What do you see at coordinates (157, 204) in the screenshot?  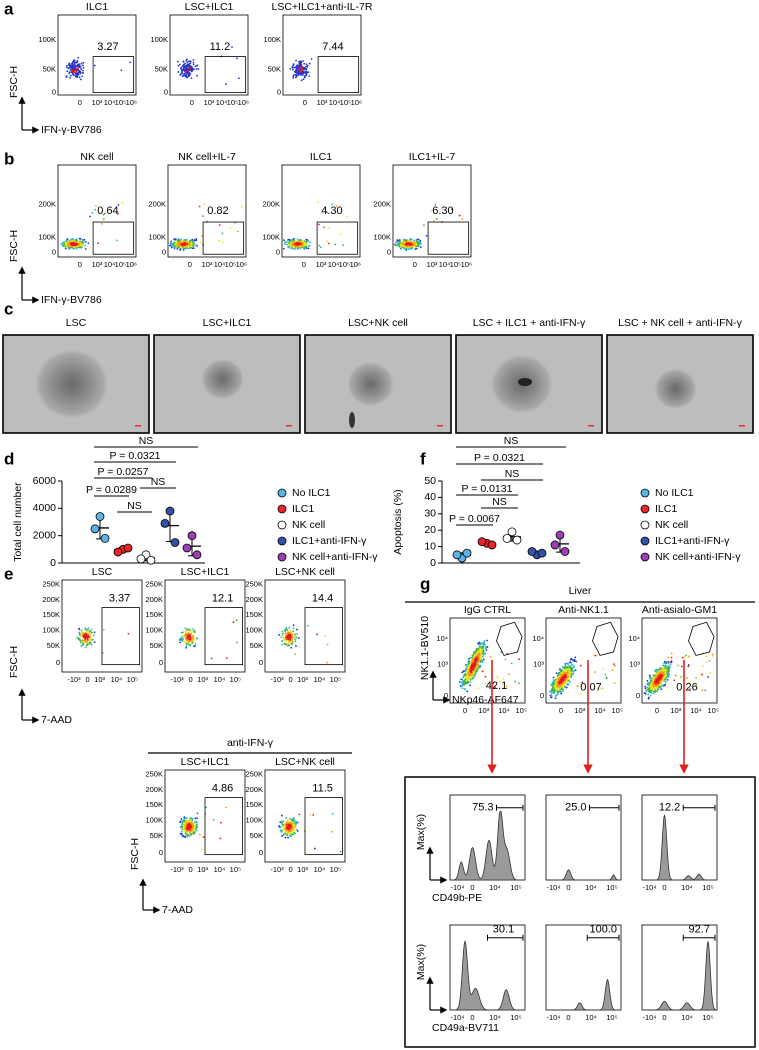 I see `y-tick-label: 200K` at bounding box center [157, 204].